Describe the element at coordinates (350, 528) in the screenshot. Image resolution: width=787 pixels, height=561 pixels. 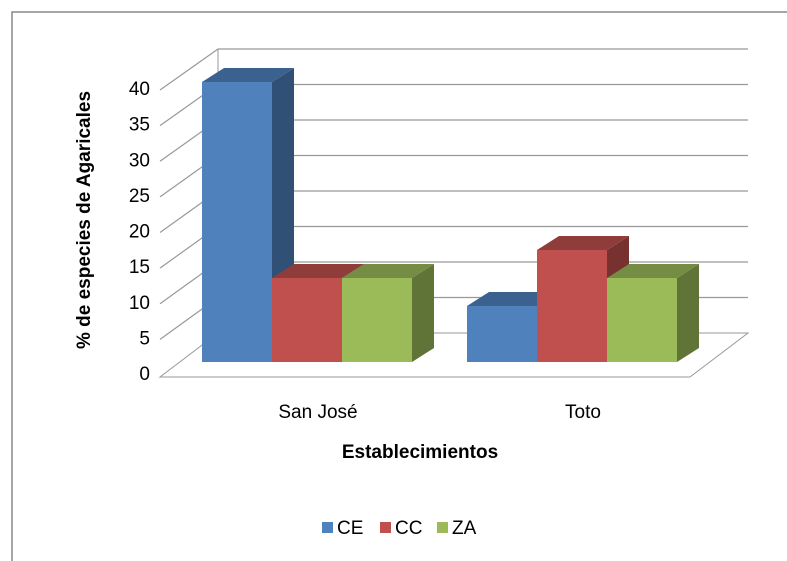
I see `legend-label: CE` at that location.